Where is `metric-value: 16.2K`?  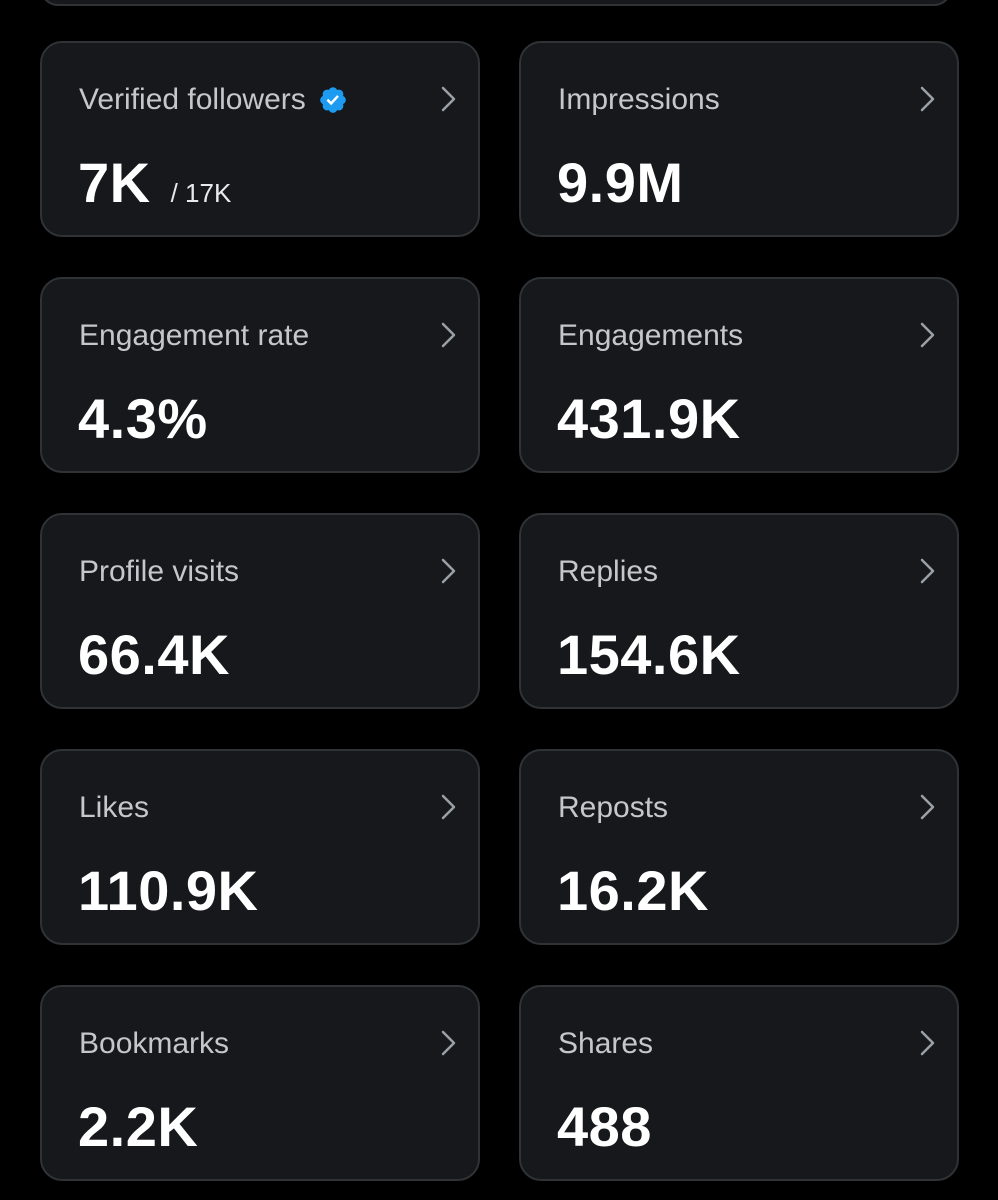 metric-value: 16.2K is located at coordinates (633, 890).